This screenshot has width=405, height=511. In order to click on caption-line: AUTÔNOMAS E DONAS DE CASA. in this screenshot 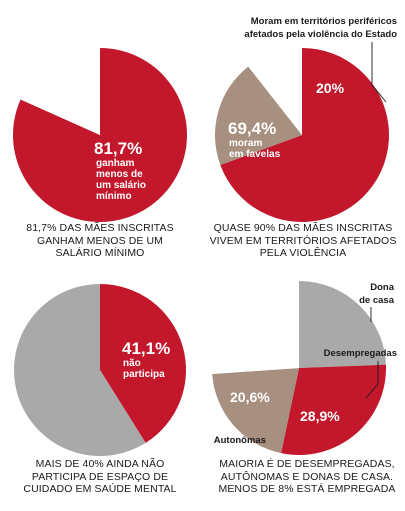, I will do `click(307, 476)`.